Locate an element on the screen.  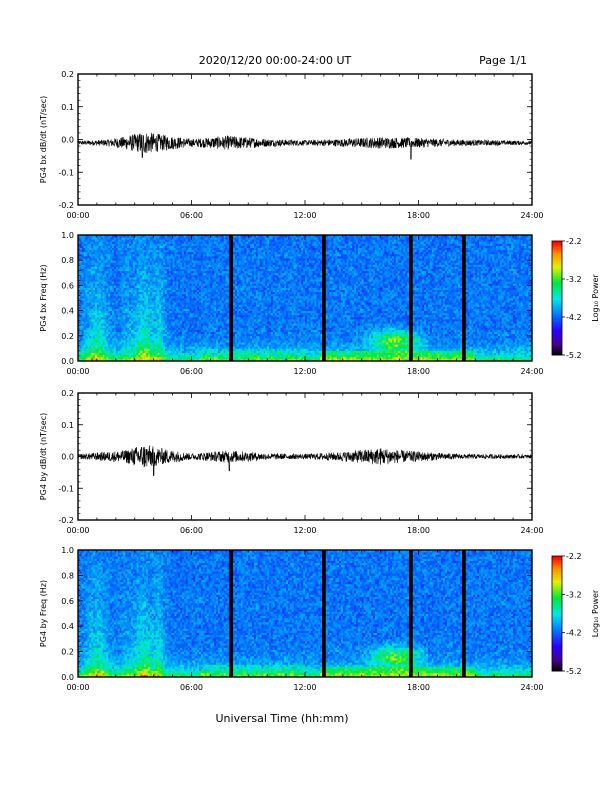
y-tick-label: -0.1 is located at coordinates (66, 172).